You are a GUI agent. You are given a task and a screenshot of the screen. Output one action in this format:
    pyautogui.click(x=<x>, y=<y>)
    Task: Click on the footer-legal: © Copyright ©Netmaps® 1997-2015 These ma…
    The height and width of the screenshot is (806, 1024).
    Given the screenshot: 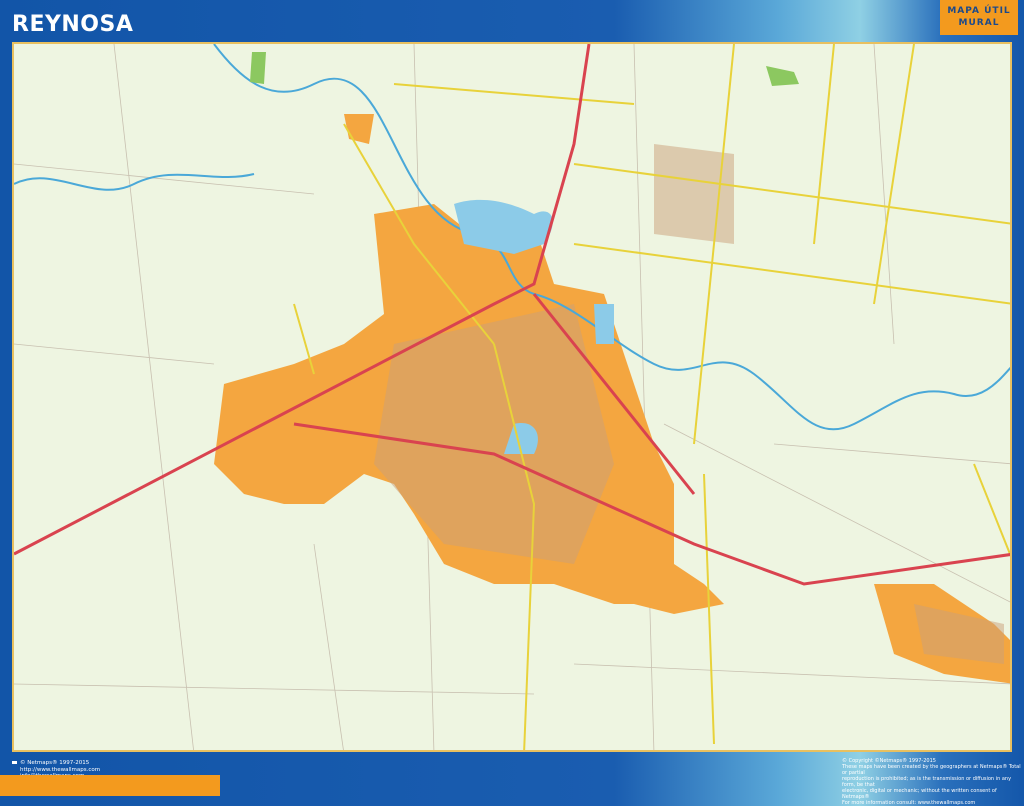 What is the action you would take?
    pyautogui.click(x=932, y=782)
    